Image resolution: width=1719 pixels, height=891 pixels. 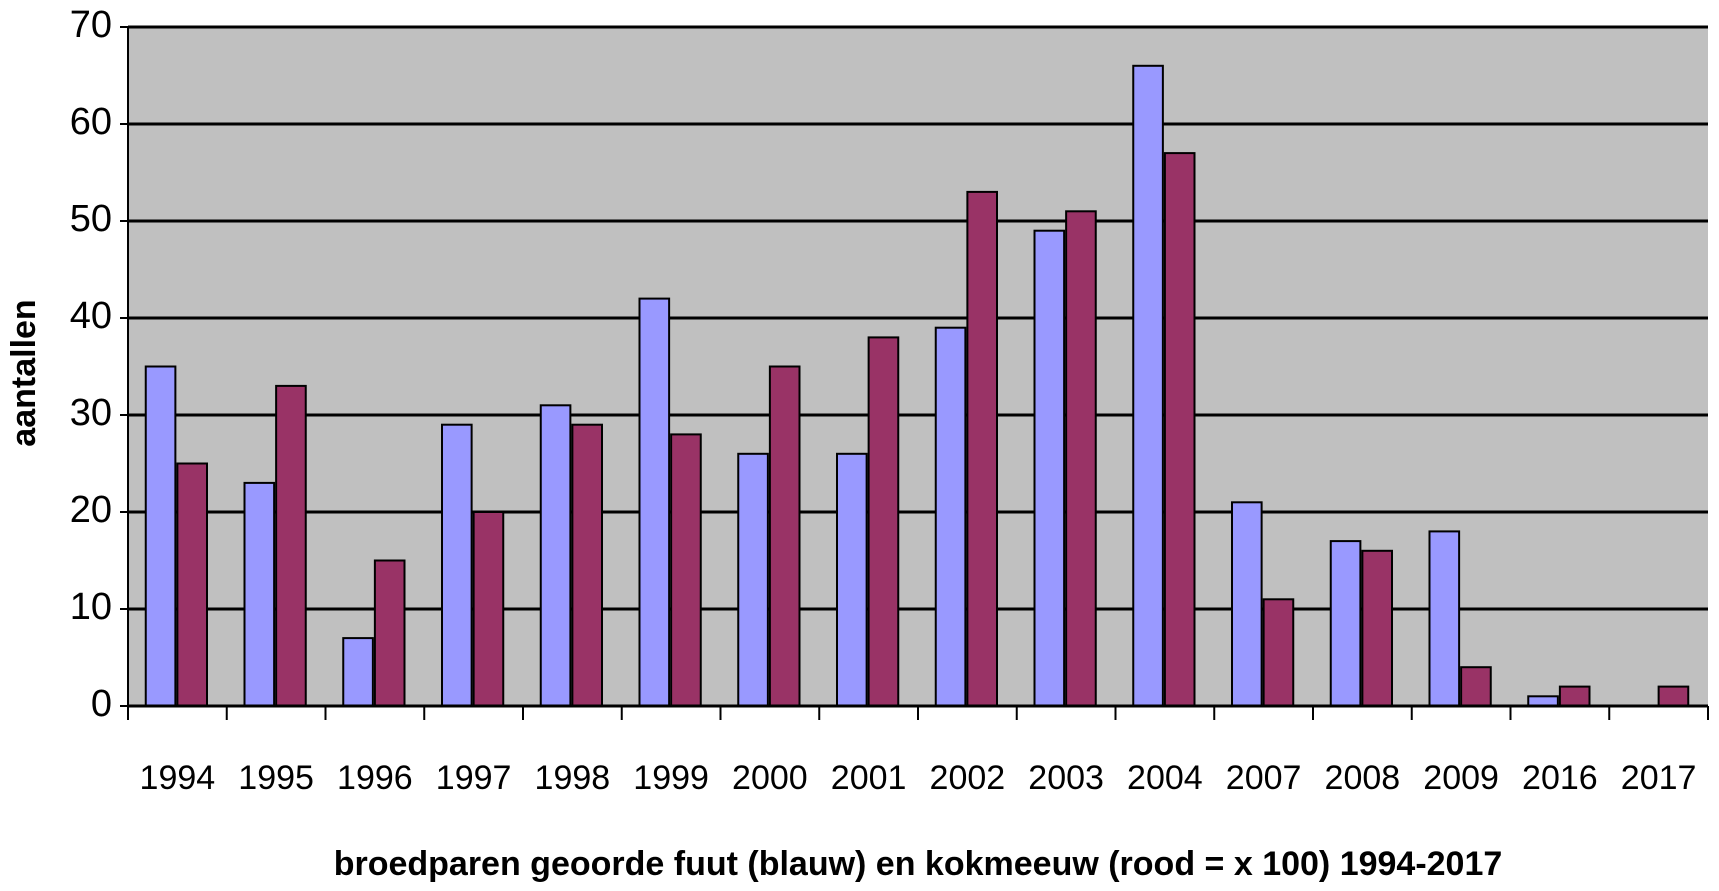 What do you see at coordinates (91, 413) in the screenshot?
I see `y-tick-label: 30` at bounding box center [91, 413].